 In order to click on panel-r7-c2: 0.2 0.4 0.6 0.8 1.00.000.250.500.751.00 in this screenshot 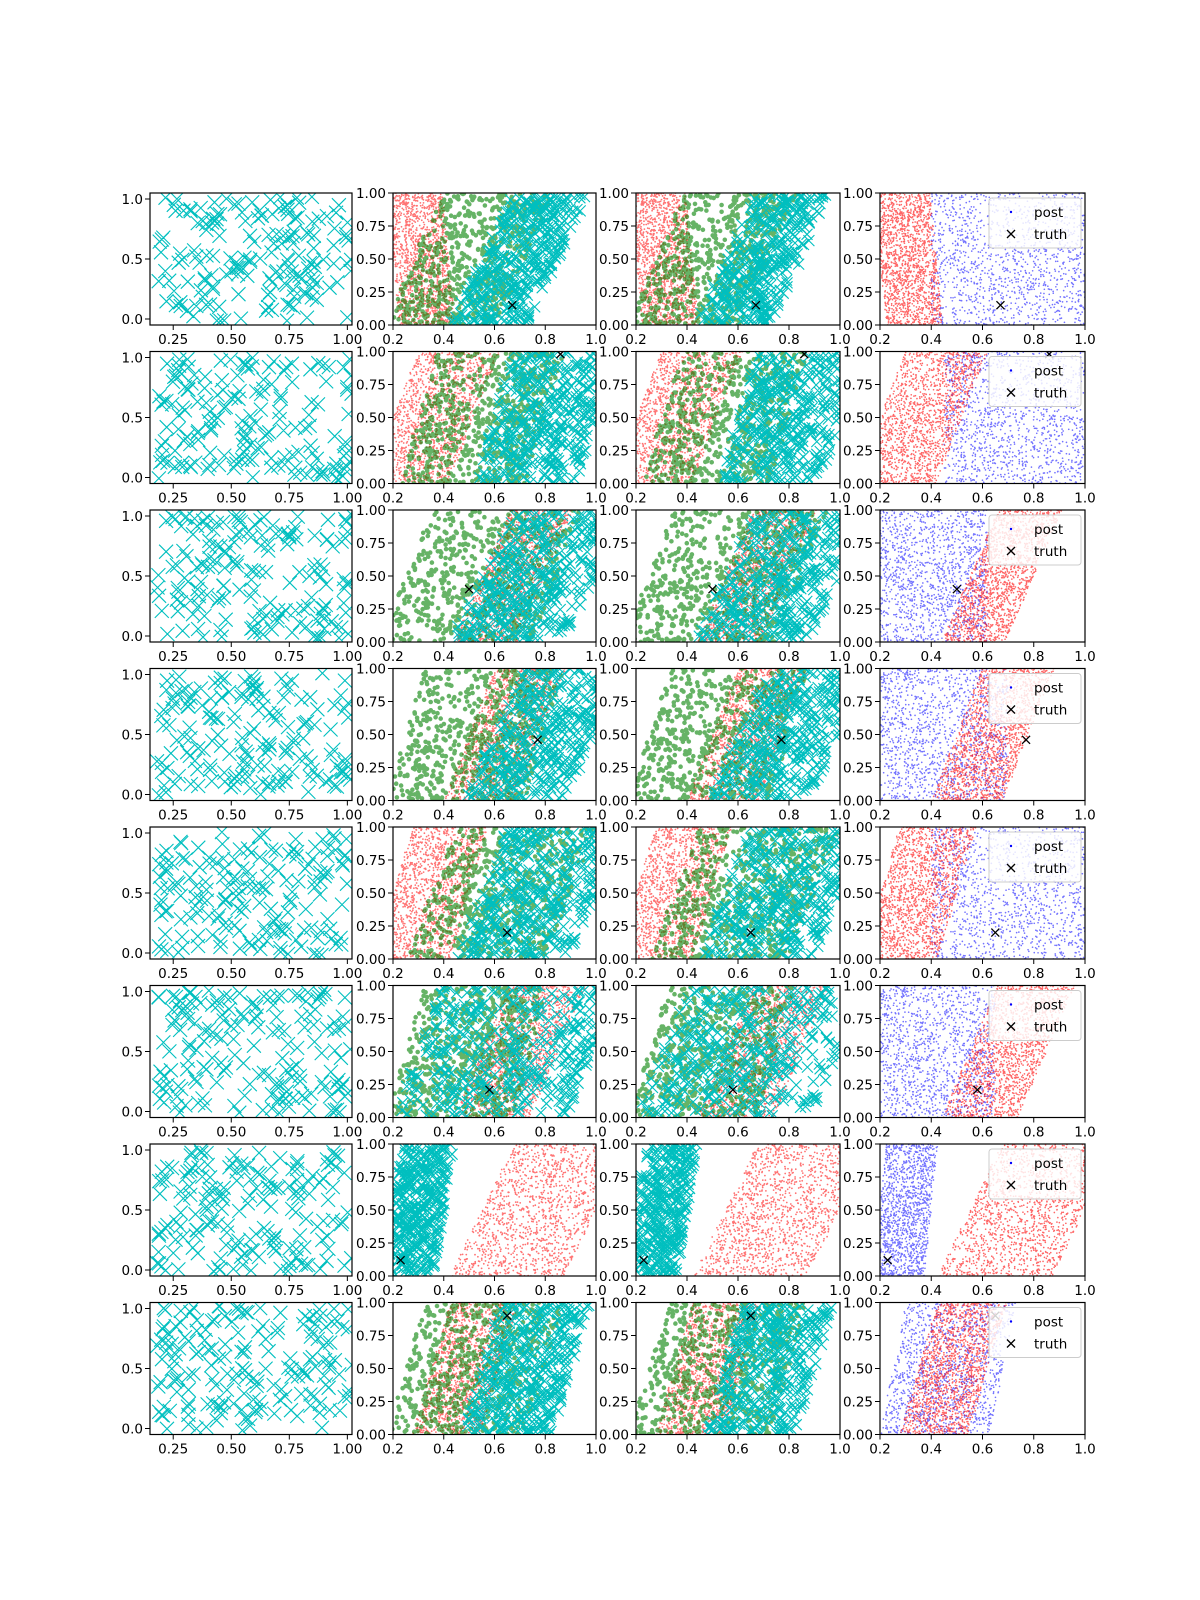, I will do `click(490, 1218)`.